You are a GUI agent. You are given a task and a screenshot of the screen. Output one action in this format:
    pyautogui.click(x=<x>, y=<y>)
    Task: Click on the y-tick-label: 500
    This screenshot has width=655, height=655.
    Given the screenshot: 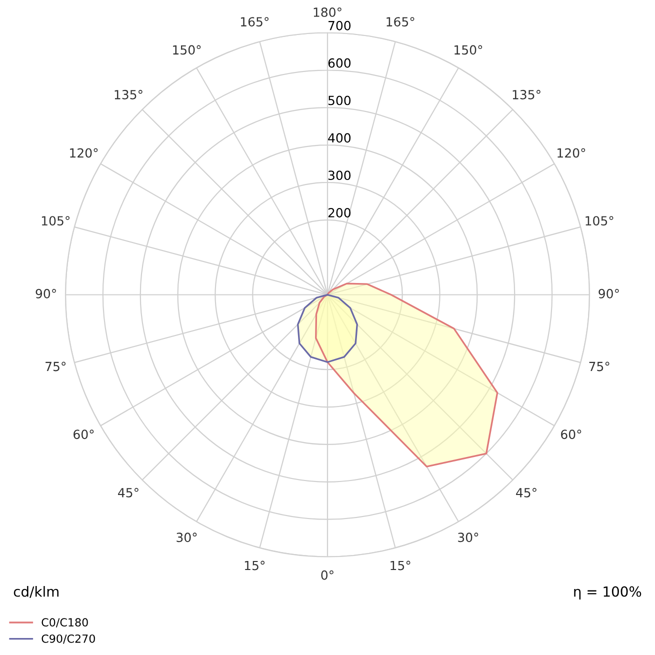 What is the action you would take?
    pyautogui.click(x=339, y=101)
    